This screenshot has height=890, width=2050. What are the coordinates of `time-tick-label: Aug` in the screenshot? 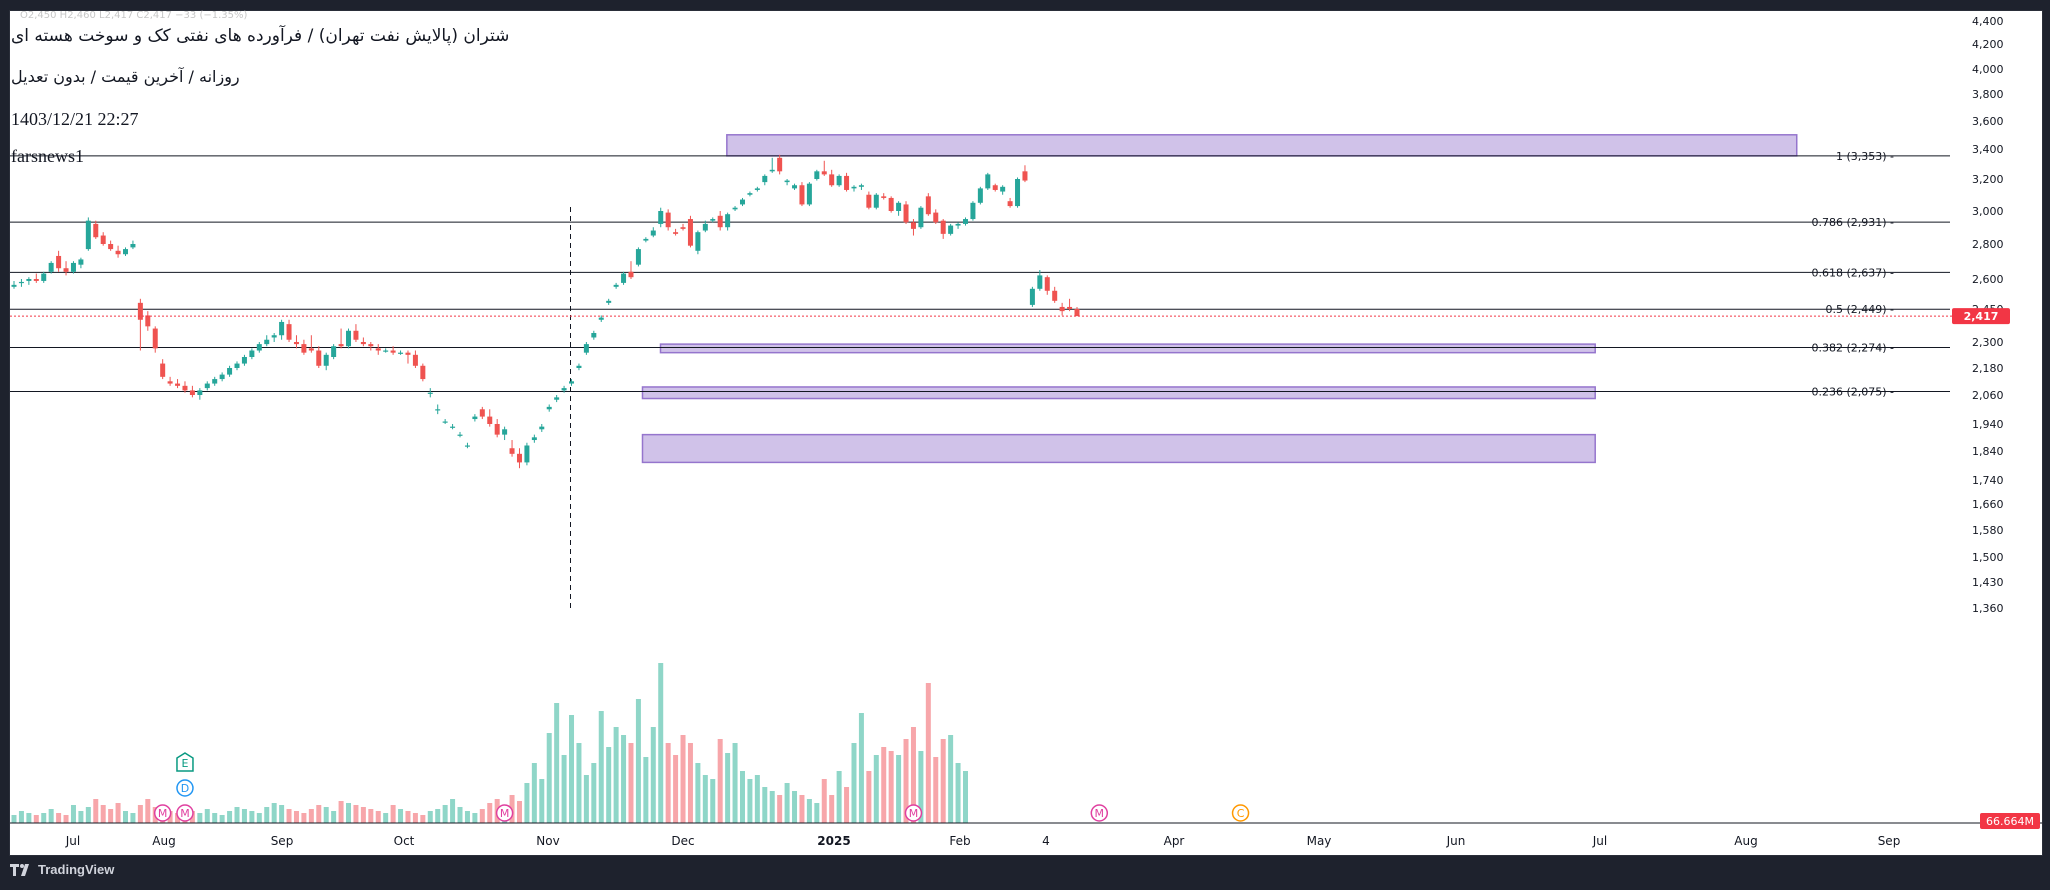 It's located at (1745, 841).